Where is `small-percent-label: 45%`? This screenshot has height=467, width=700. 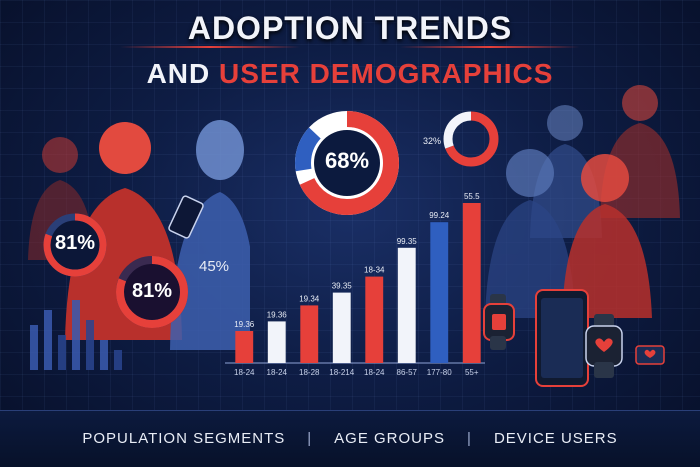 small-percent-label: 45% is located at coordinates (214, 266).